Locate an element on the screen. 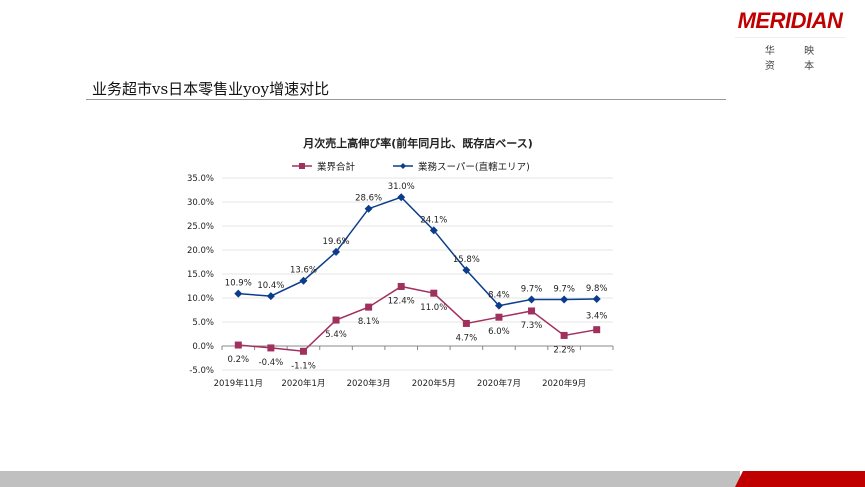 The width and height of the screenshot is (865, 487). data-label: 10.4% is located at coordinates (270, 286).